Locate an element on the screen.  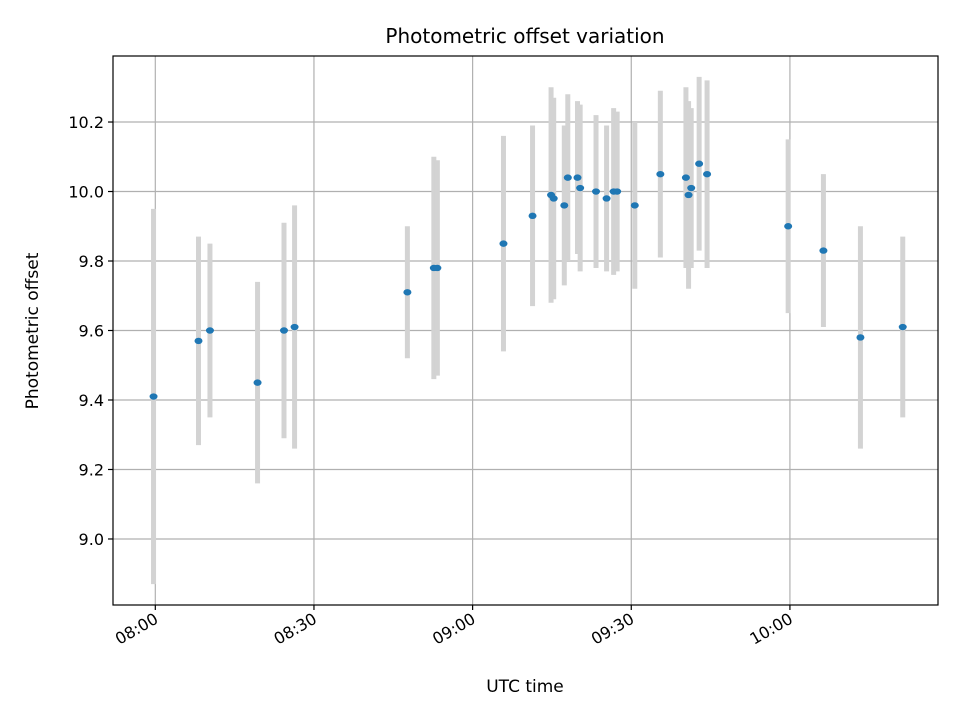
y-tick-label: 9.8 is located at coordinates (91, 261).